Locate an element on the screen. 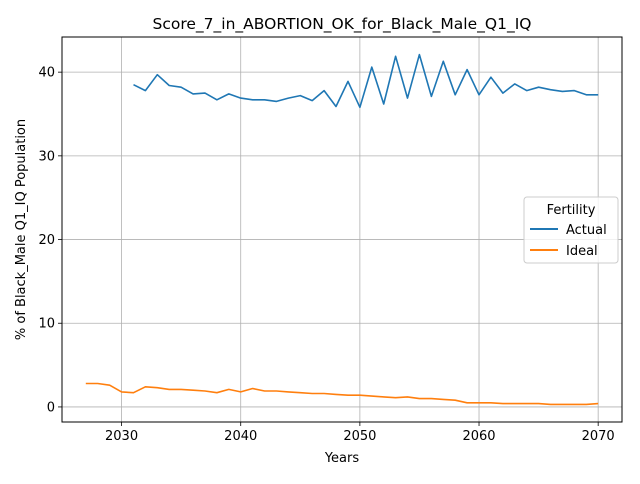 This screenshot has height=484, width=640. x-tick-label: 2070 is located at coordinates (598, 436).